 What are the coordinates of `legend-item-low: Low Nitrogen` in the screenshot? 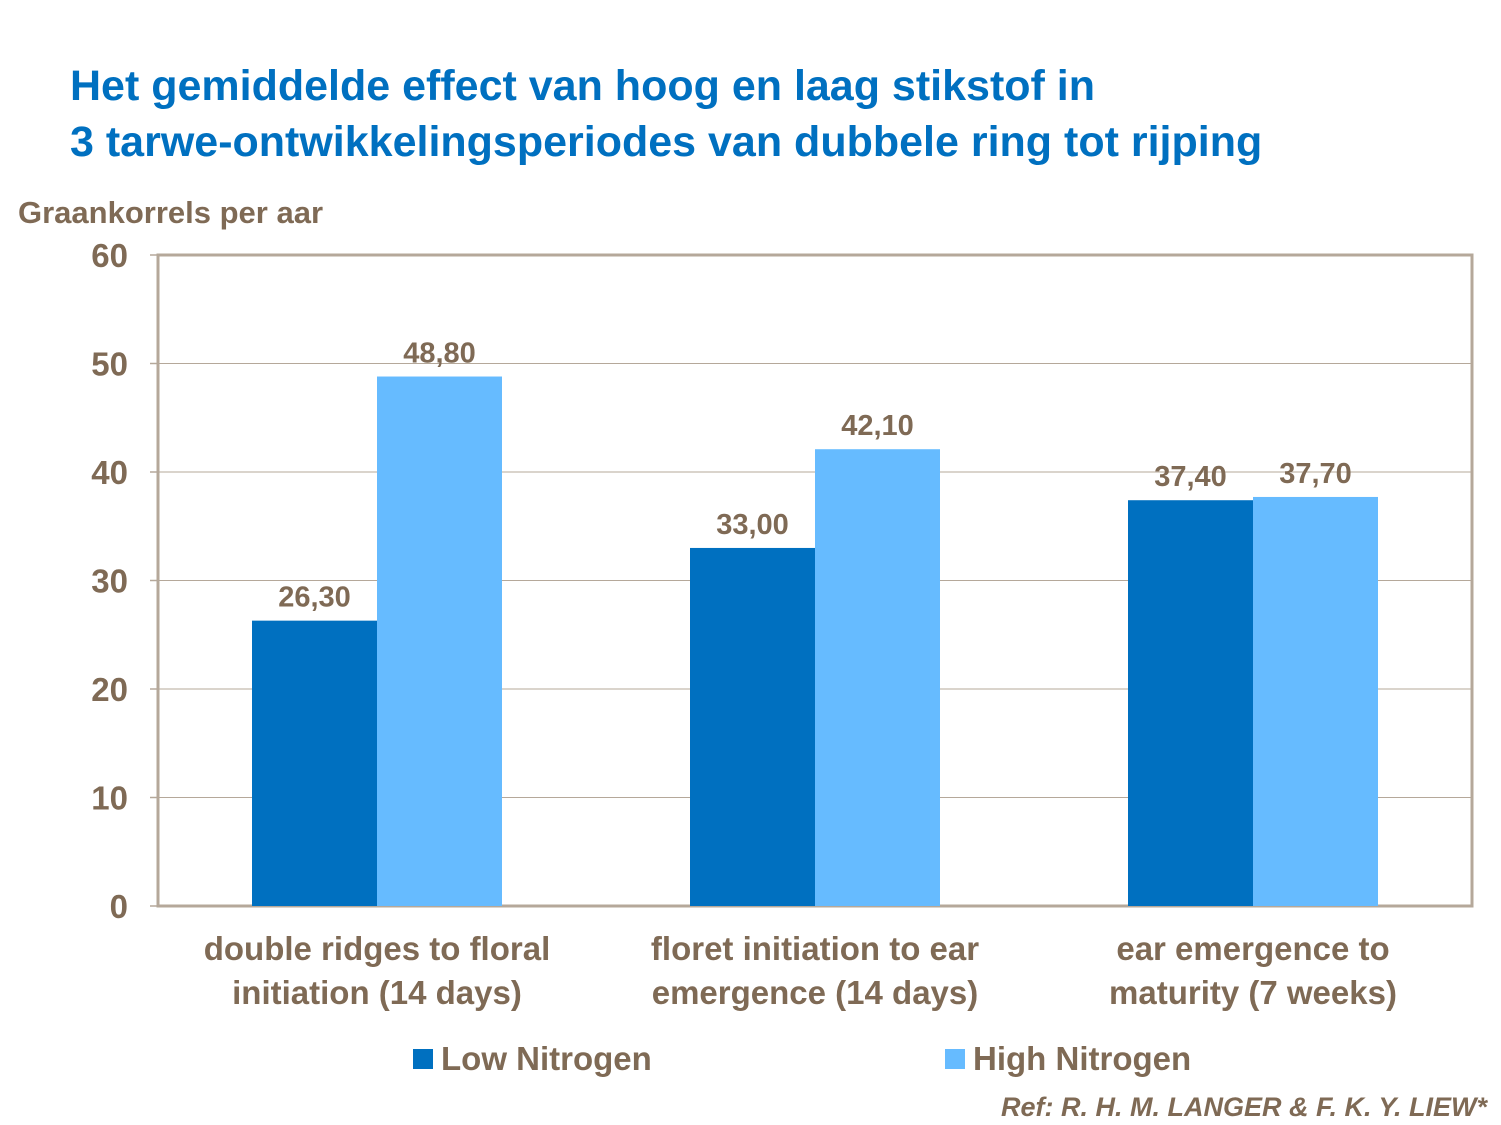 It's located at (532, 1059).